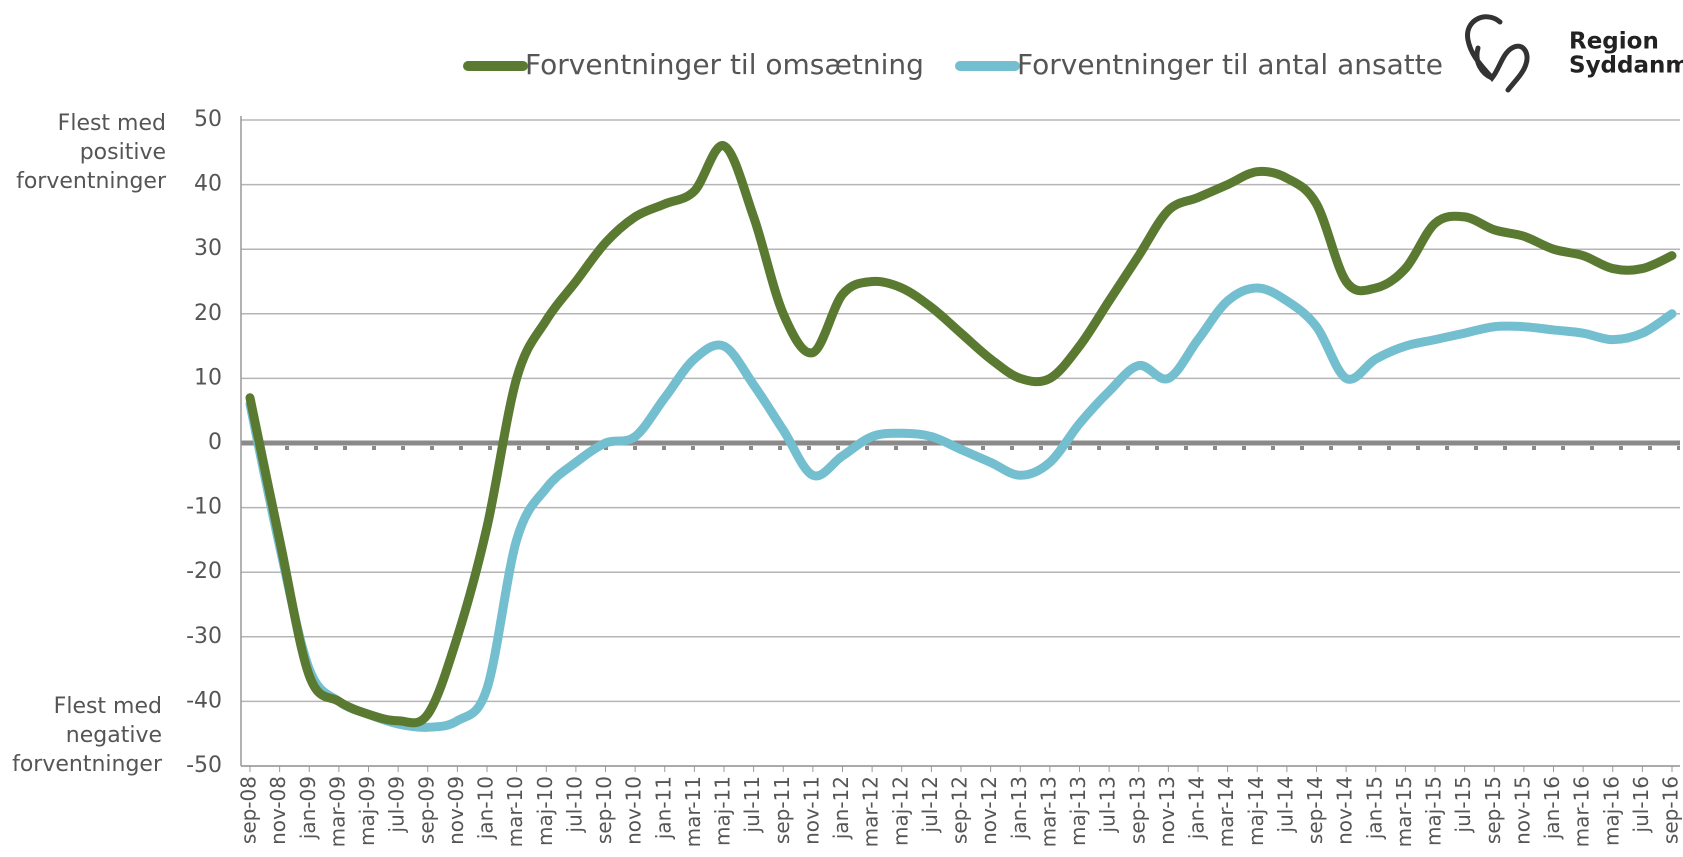  I want to click on x-tick-label: jul-10, so click(574, 804).